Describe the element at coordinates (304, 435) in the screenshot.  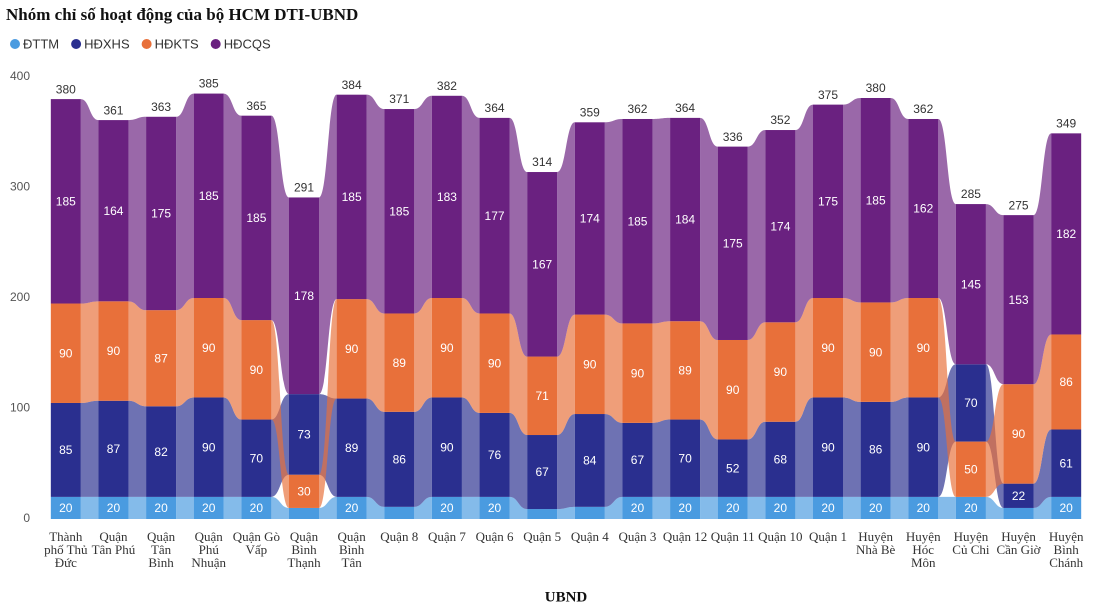
I see `value-label: 73` at that location.